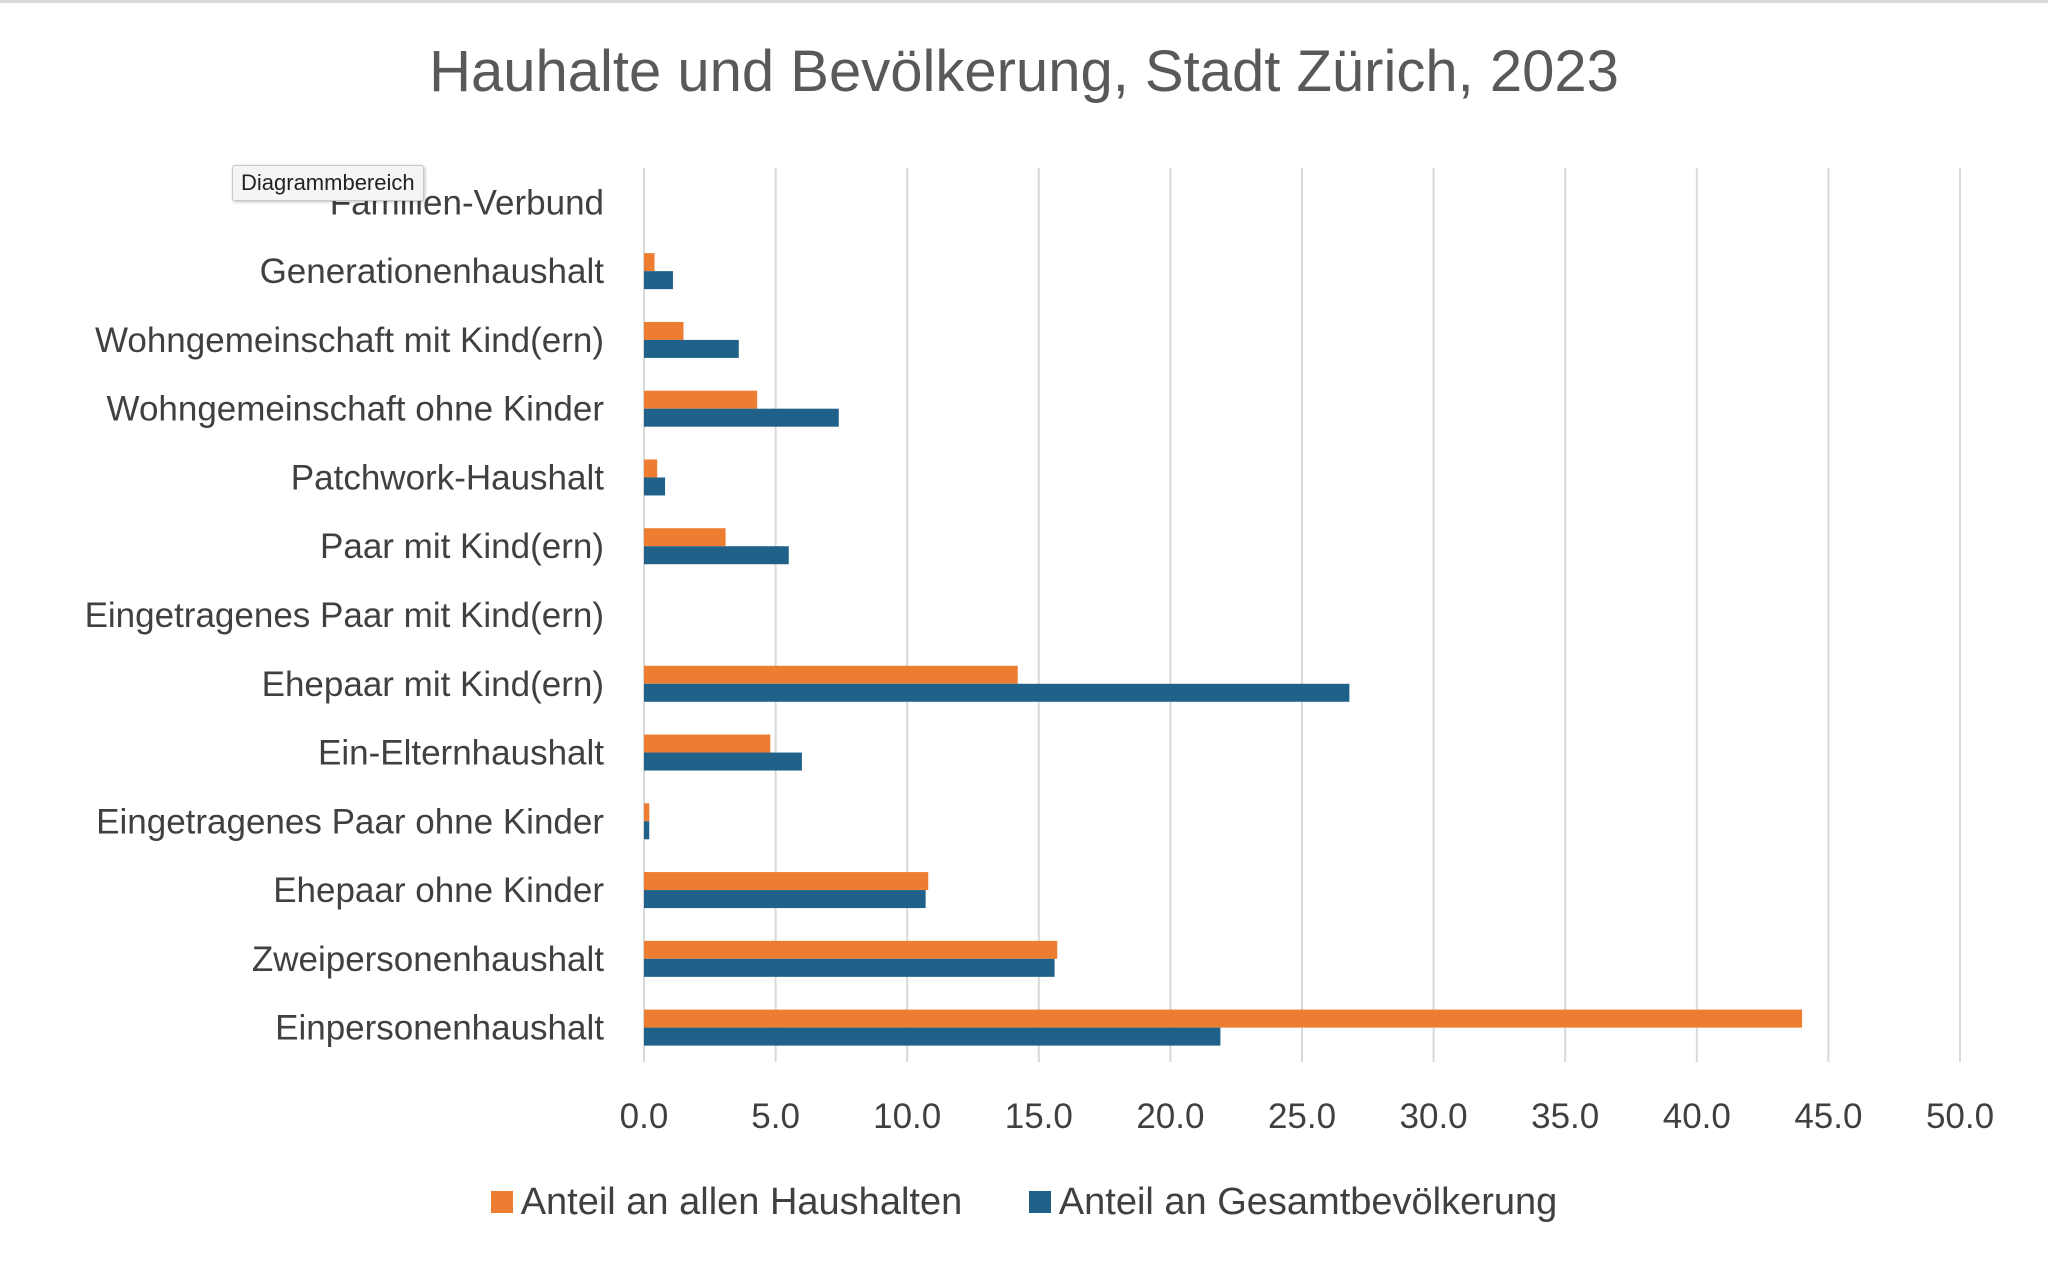  Describe the element at coordinates (1960, 1116) in the screenshot. I see `x-tick-label: 50.0` at that location.